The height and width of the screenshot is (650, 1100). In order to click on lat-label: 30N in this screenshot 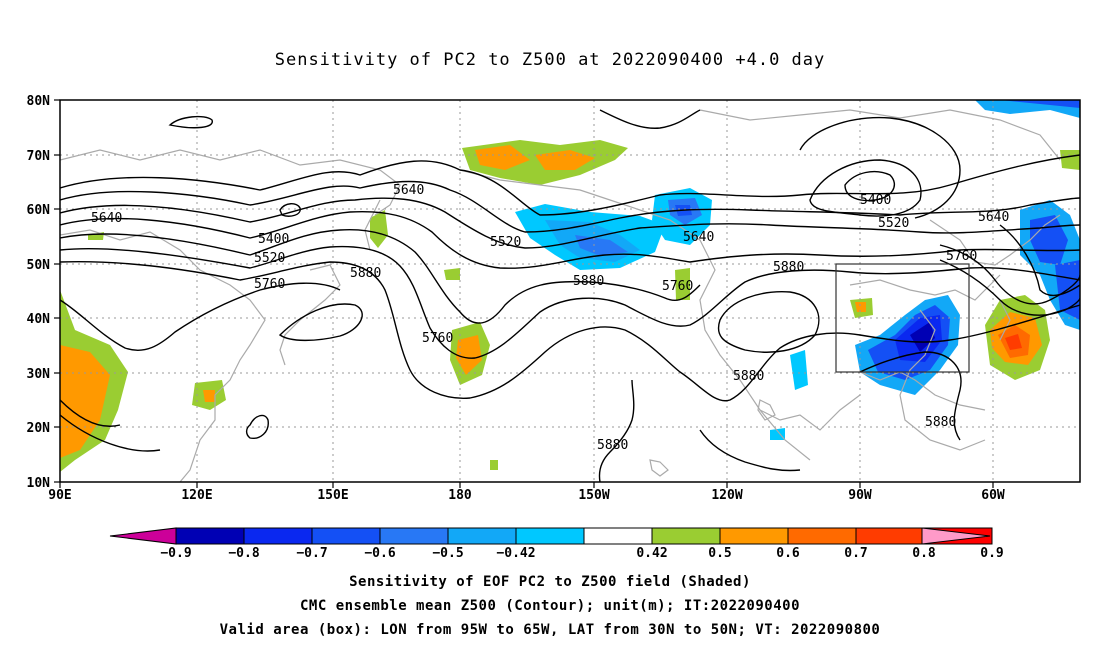, I will do `click(39, 374)`.